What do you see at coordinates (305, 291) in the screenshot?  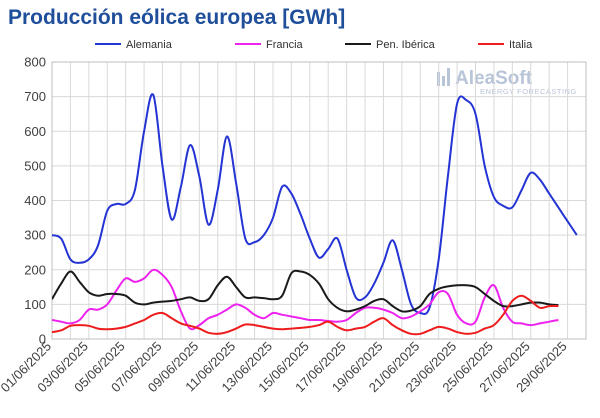 I see `series-line-pen-ib-rica` at bounding box center [305, 291].